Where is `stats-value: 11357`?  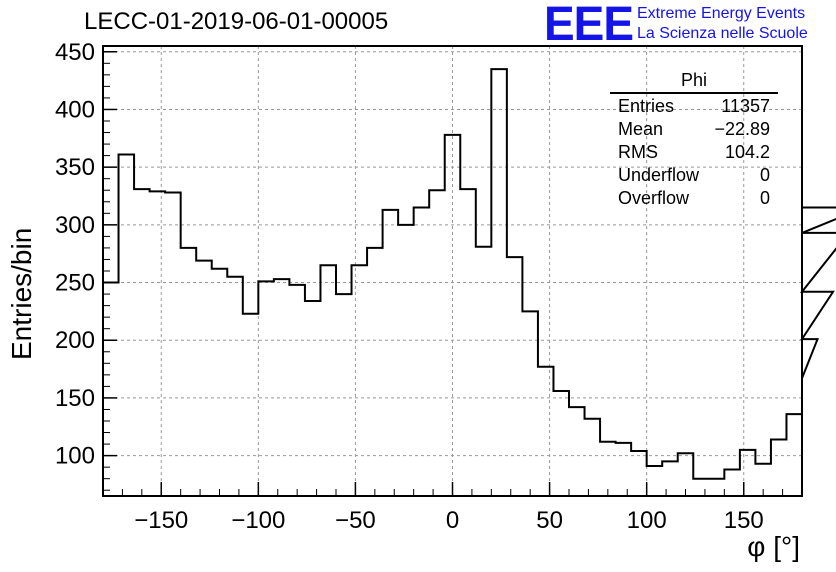
stats-value: 11357 is located at coordinates (745, 106).